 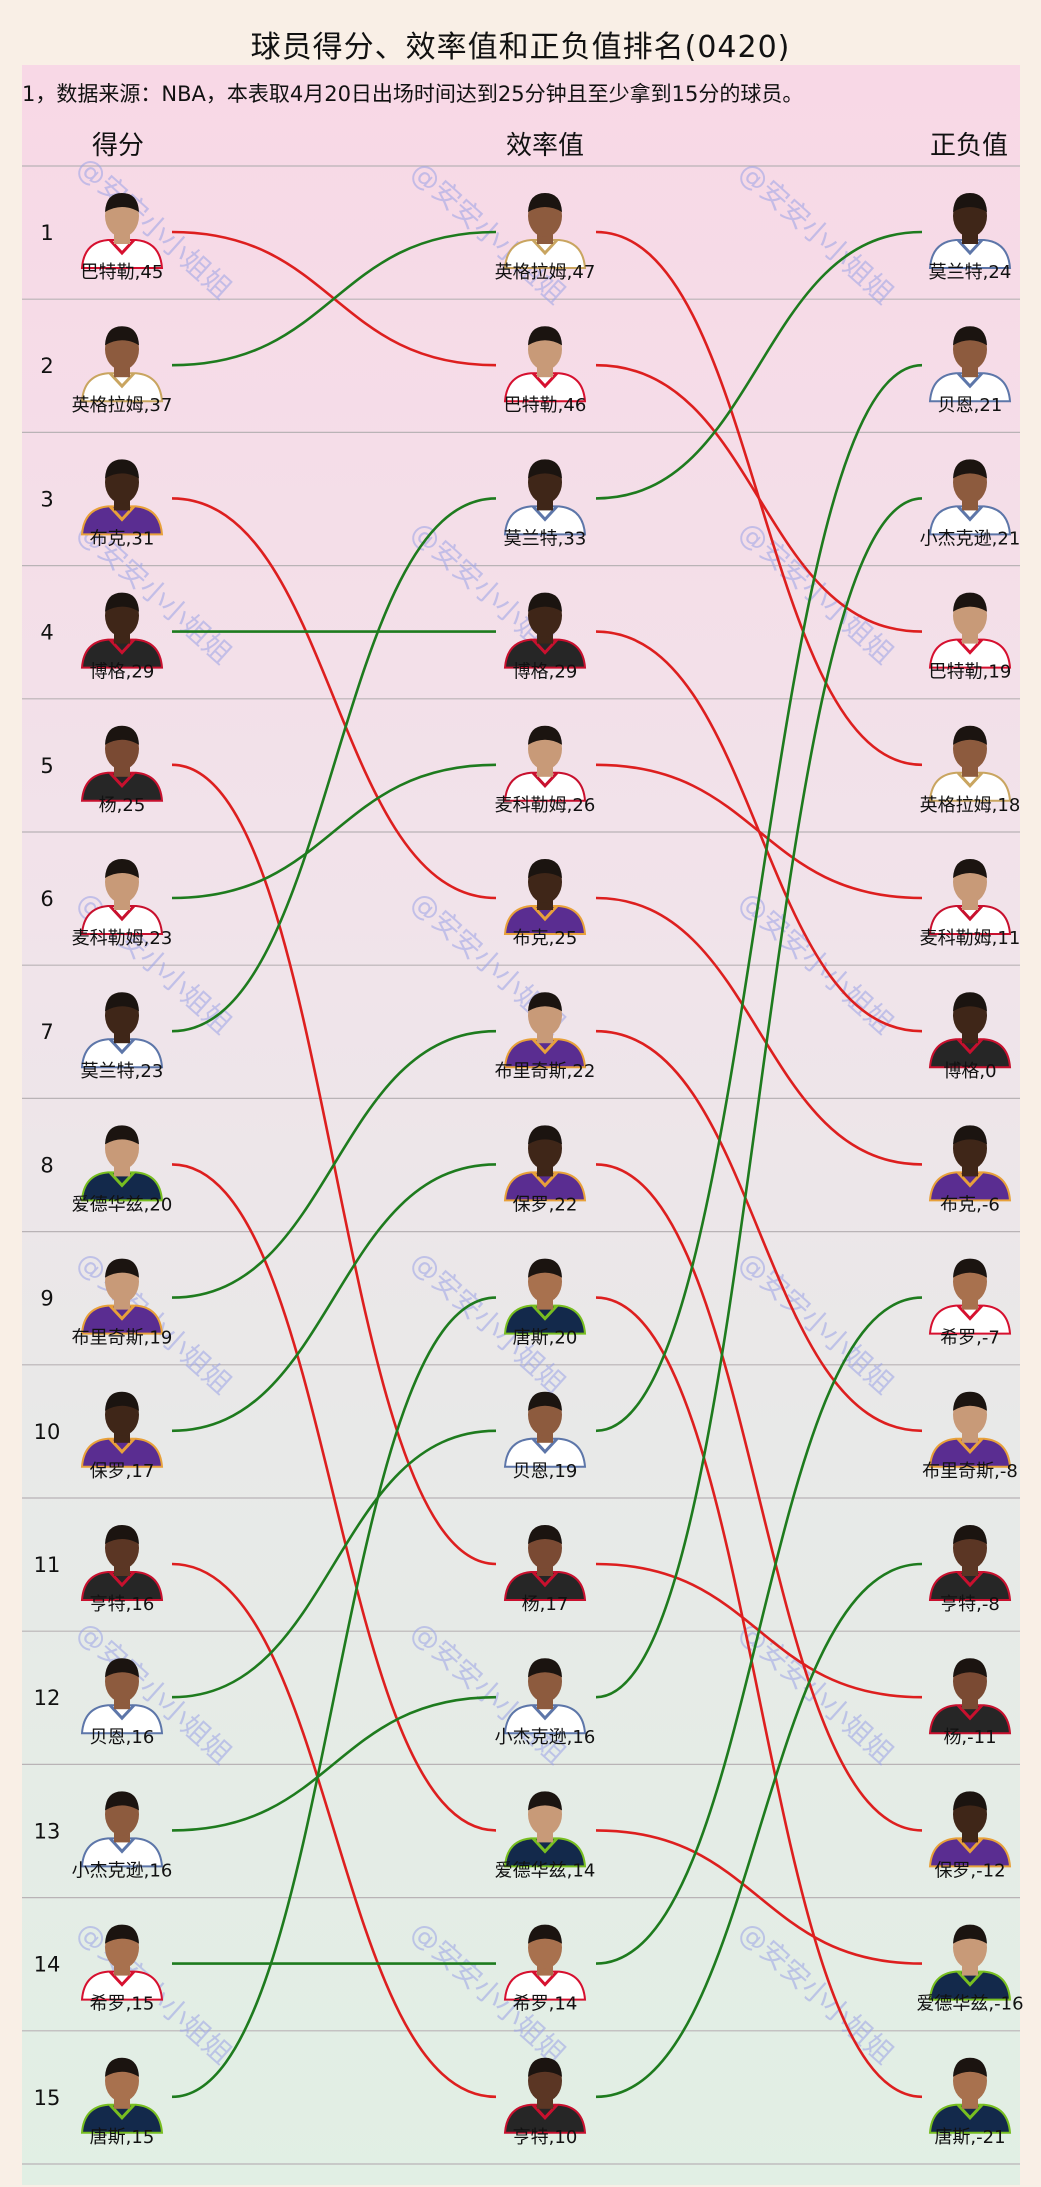 What do you see at coordinates (545, 1071) in the screenshot?
I see `player-label: 布里奇斯,22` at bounding box center [545, 1071].